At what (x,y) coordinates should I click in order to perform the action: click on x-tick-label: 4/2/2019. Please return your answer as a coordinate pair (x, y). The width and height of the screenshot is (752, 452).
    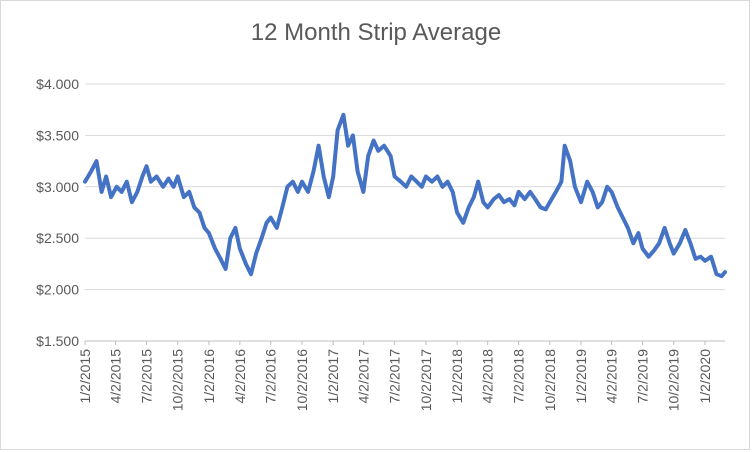
    Looking at the image, I should click on (612, 376).